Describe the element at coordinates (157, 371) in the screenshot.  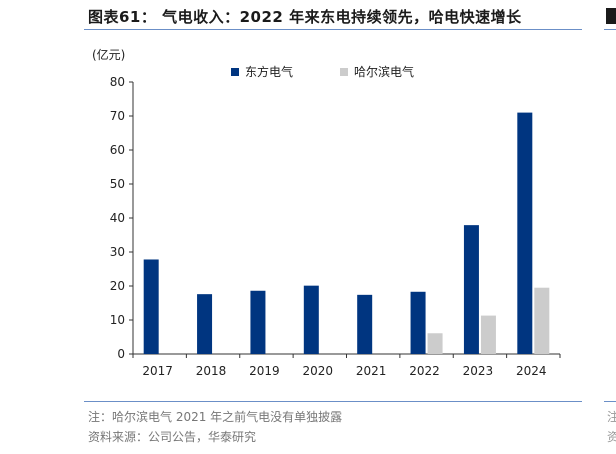
I see `x-tick-label: 2017` at that location.